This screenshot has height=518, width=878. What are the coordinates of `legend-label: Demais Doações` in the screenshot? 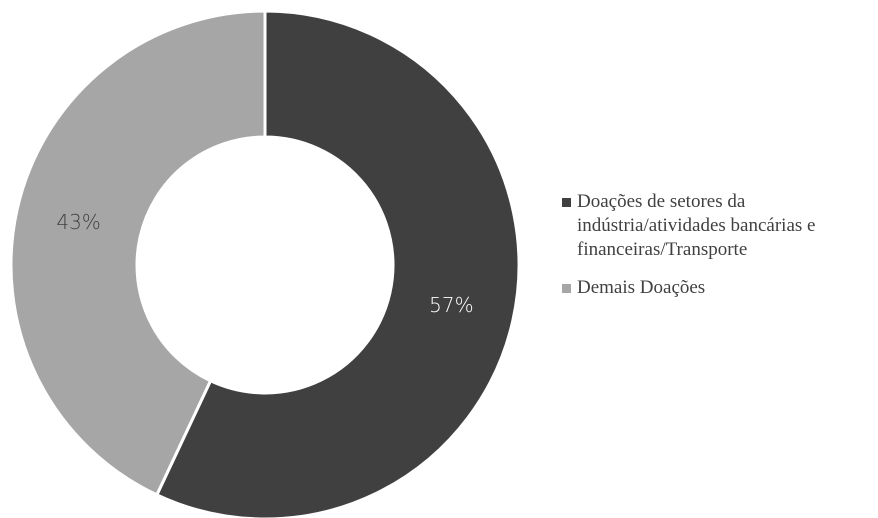 It's located at (641, 287).